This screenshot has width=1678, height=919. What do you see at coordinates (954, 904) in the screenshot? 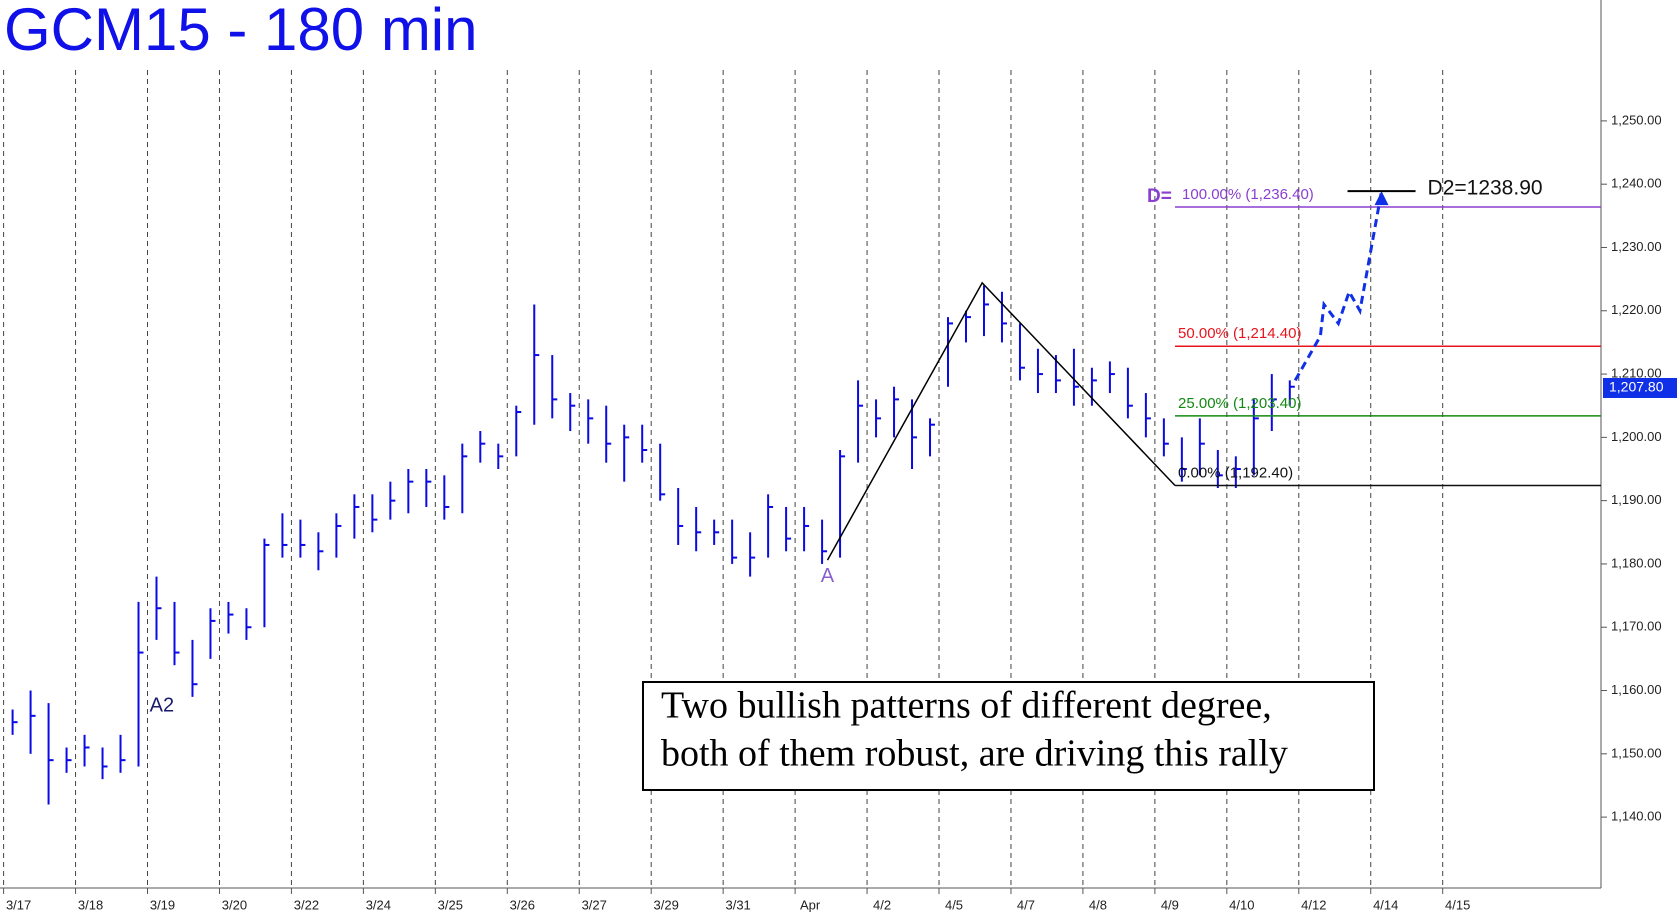
I see `x-tick-label: 4/5` at bounding box center [954, 904].